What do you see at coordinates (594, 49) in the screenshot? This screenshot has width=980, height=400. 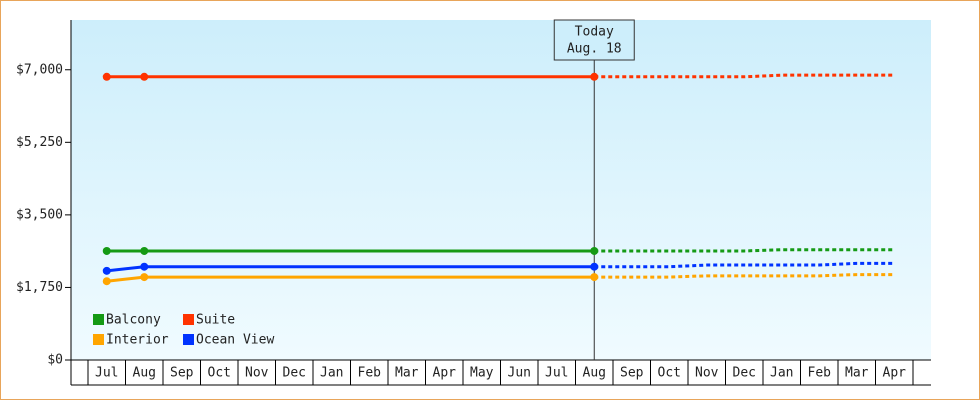 I see `today-date: Aug. 18` at bounding box center [594, 49].